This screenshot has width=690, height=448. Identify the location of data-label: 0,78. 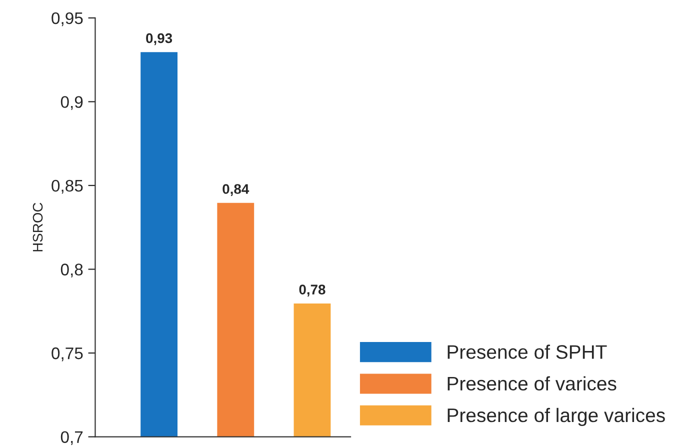
(312, 290).